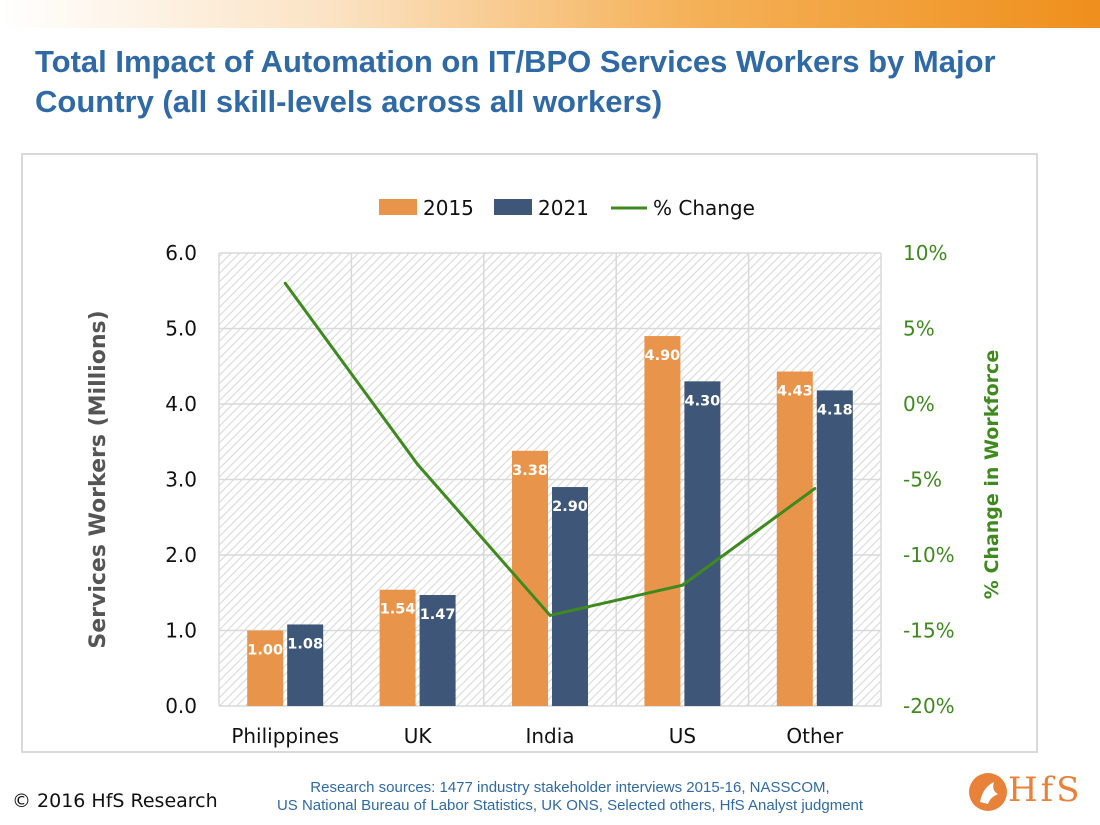 Image resolution: width=1100 pixels, height=825 pixels. Describe the element at coordinates (398, 207) in the screenshot. I see `legend-swatch-2015` at that location.